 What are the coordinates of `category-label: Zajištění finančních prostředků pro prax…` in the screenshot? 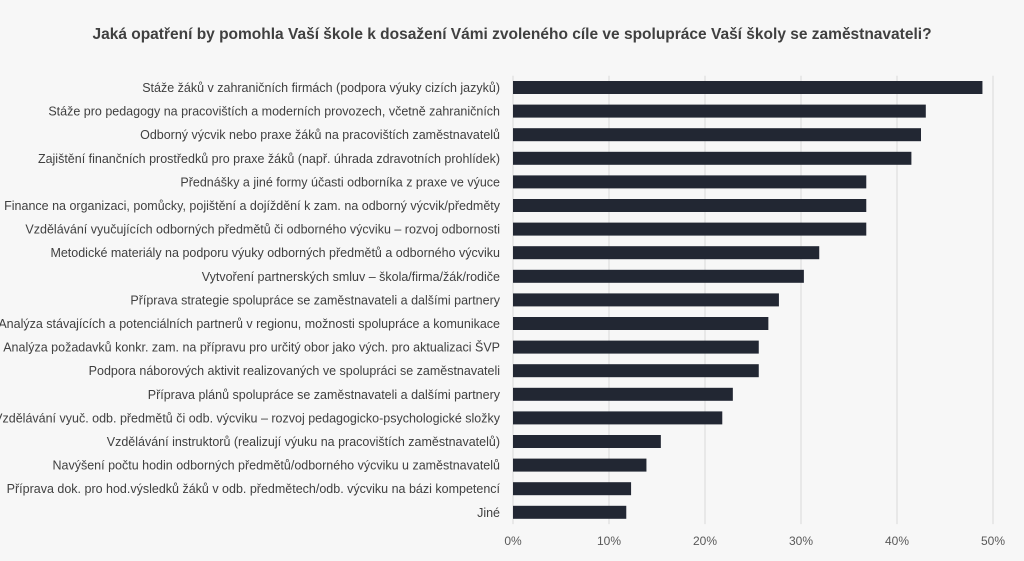 It's located at (269, 159).